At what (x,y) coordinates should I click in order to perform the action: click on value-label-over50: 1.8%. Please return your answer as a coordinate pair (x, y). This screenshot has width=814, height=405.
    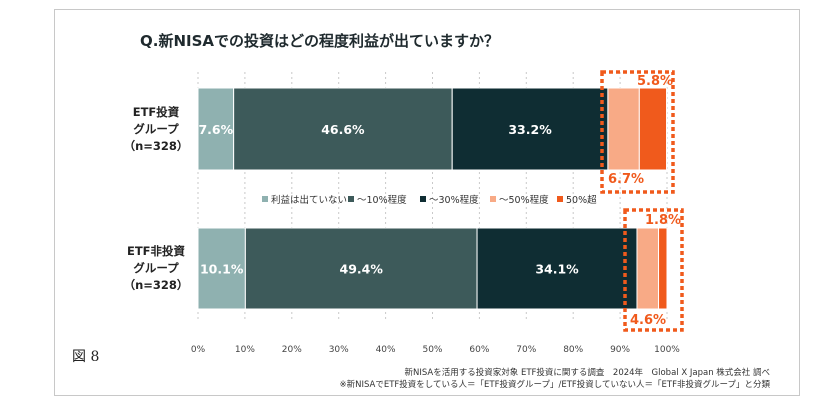
    Looking at the image, I should click on (663, 220).